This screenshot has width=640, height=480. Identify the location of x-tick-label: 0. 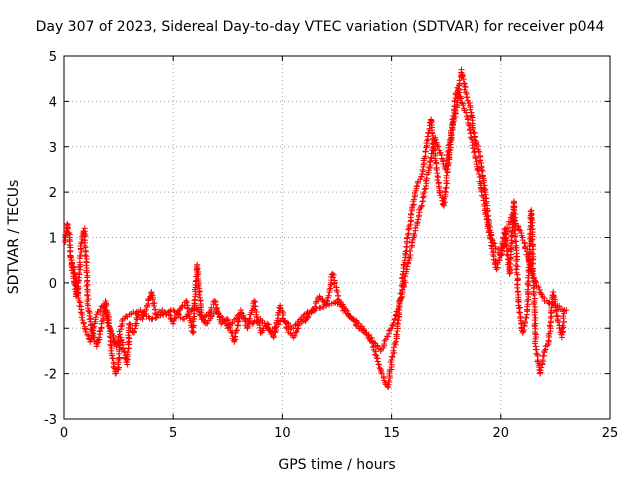
(64, 433).